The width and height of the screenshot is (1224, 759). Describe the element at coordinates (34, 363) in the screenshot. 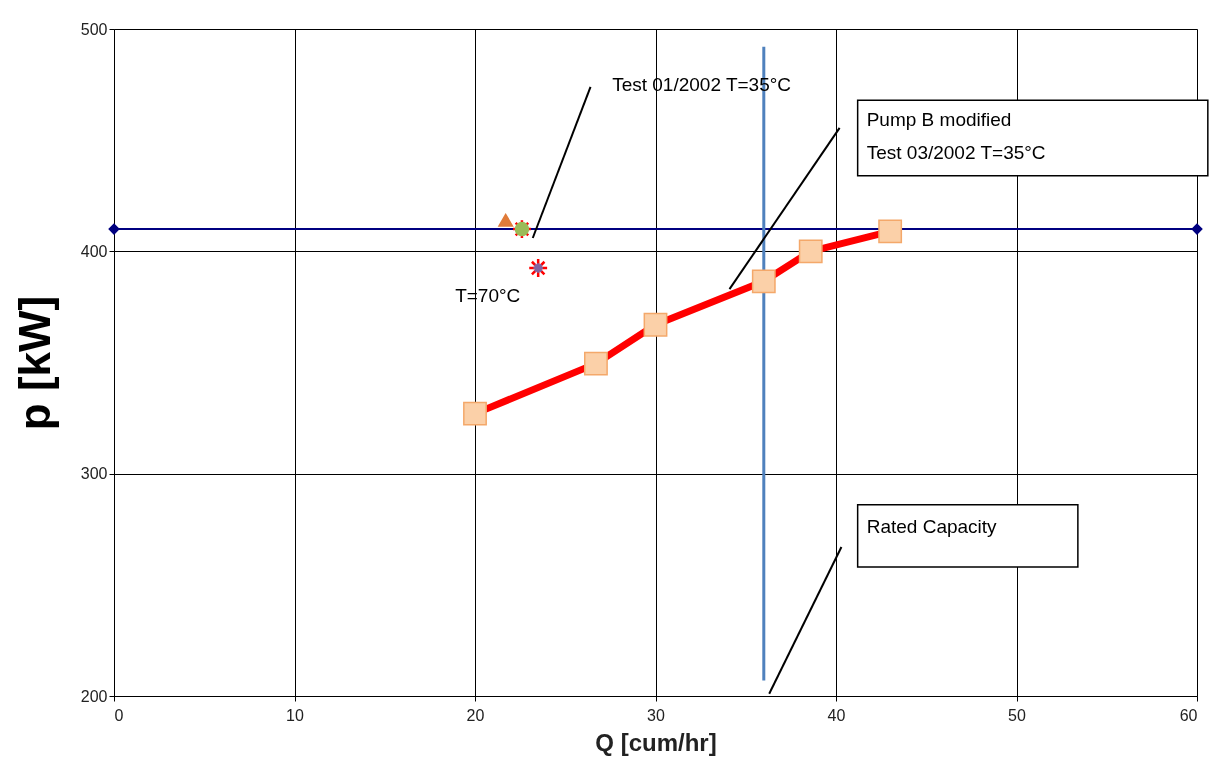

I see `y-axis-title: p [kW]` at that location.